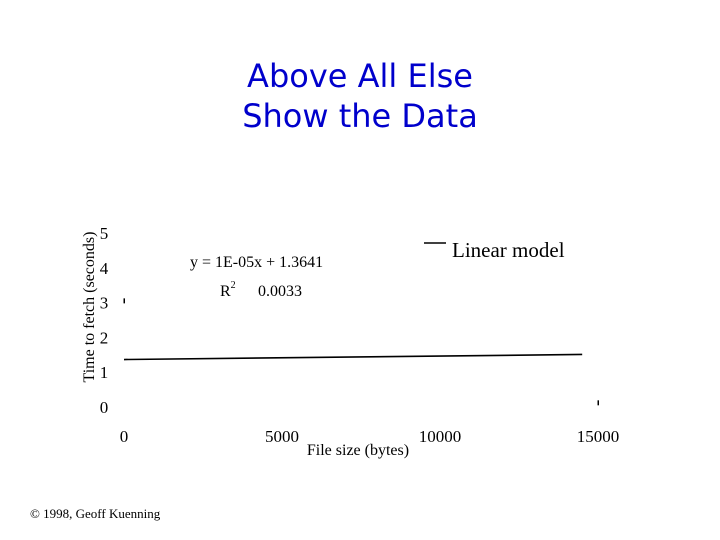 The image size is (720, 540). What do you see at coordinates (89, 307) in the screenshot?
I see `y-axis-label: Time to fetch (seconds)` at bounding box center [89, 307].